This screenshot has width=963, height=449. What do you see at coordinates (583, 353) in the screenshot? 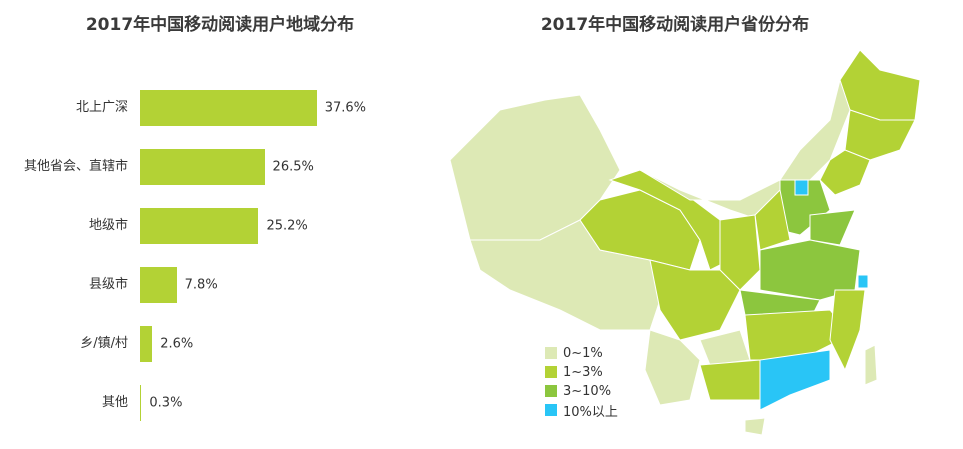
I see `legend-label: 0~1%` at bounding box center [583, 353].